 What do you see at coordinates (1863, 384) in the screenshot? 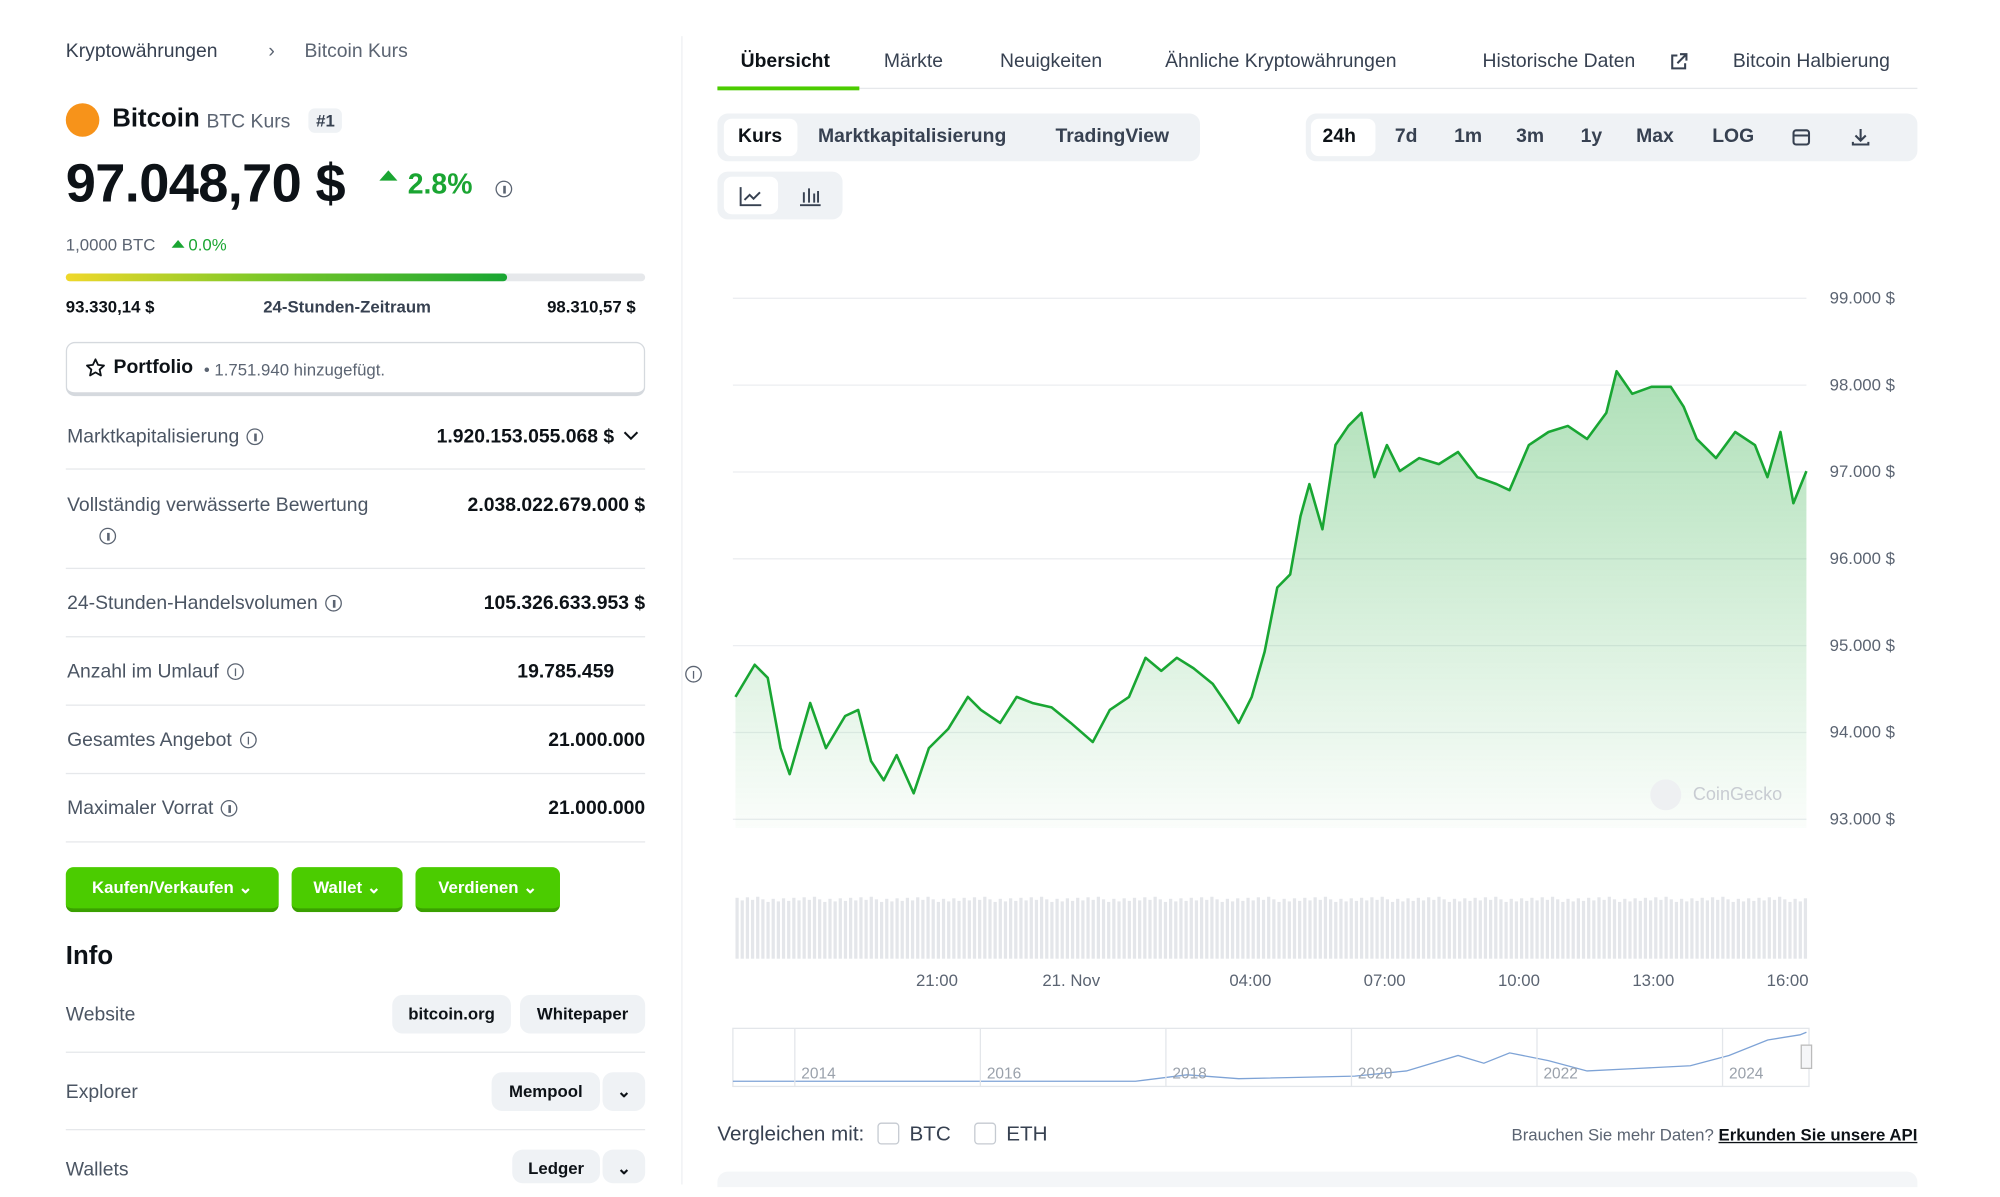
I see `y-tick-label: 98.000 $` at bounding box center [1863, 384].